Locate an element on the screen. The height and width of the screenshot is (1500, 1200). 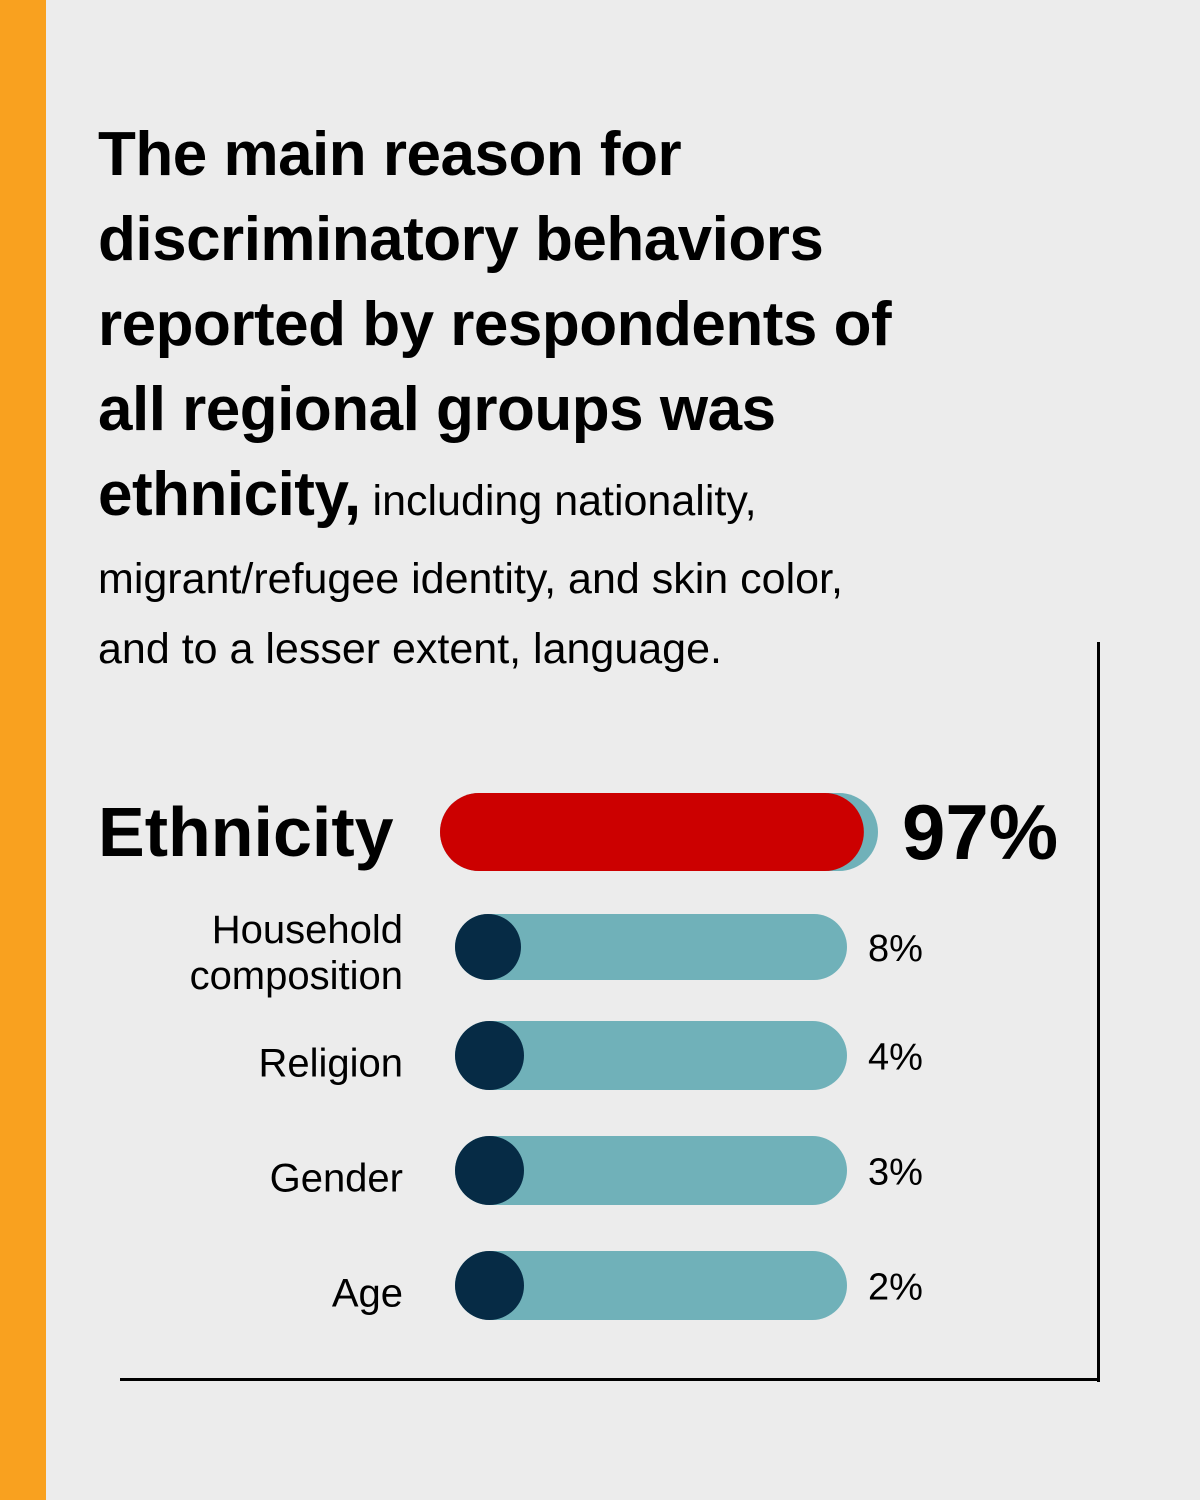
headline-inline-text: including nationality, is located at coordinates (558, 501).